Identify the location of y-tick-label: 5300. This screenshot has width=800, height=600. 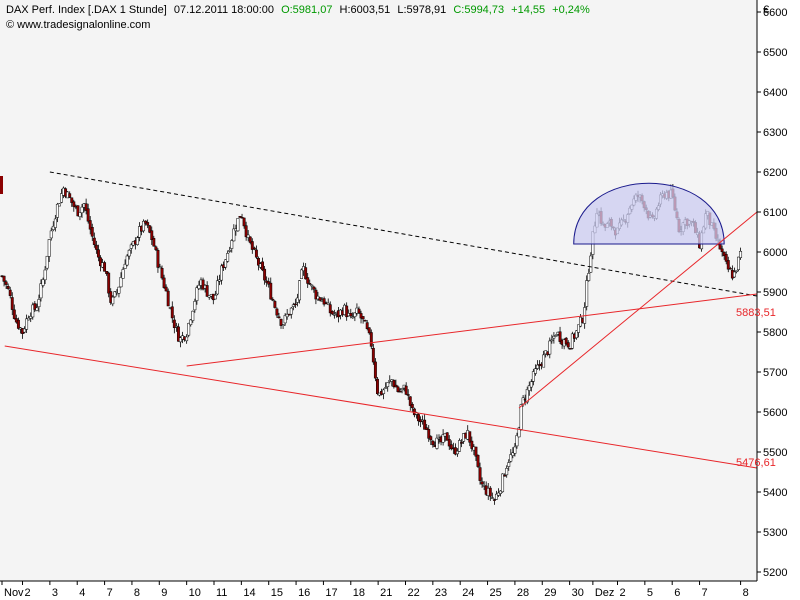
(775, 533).